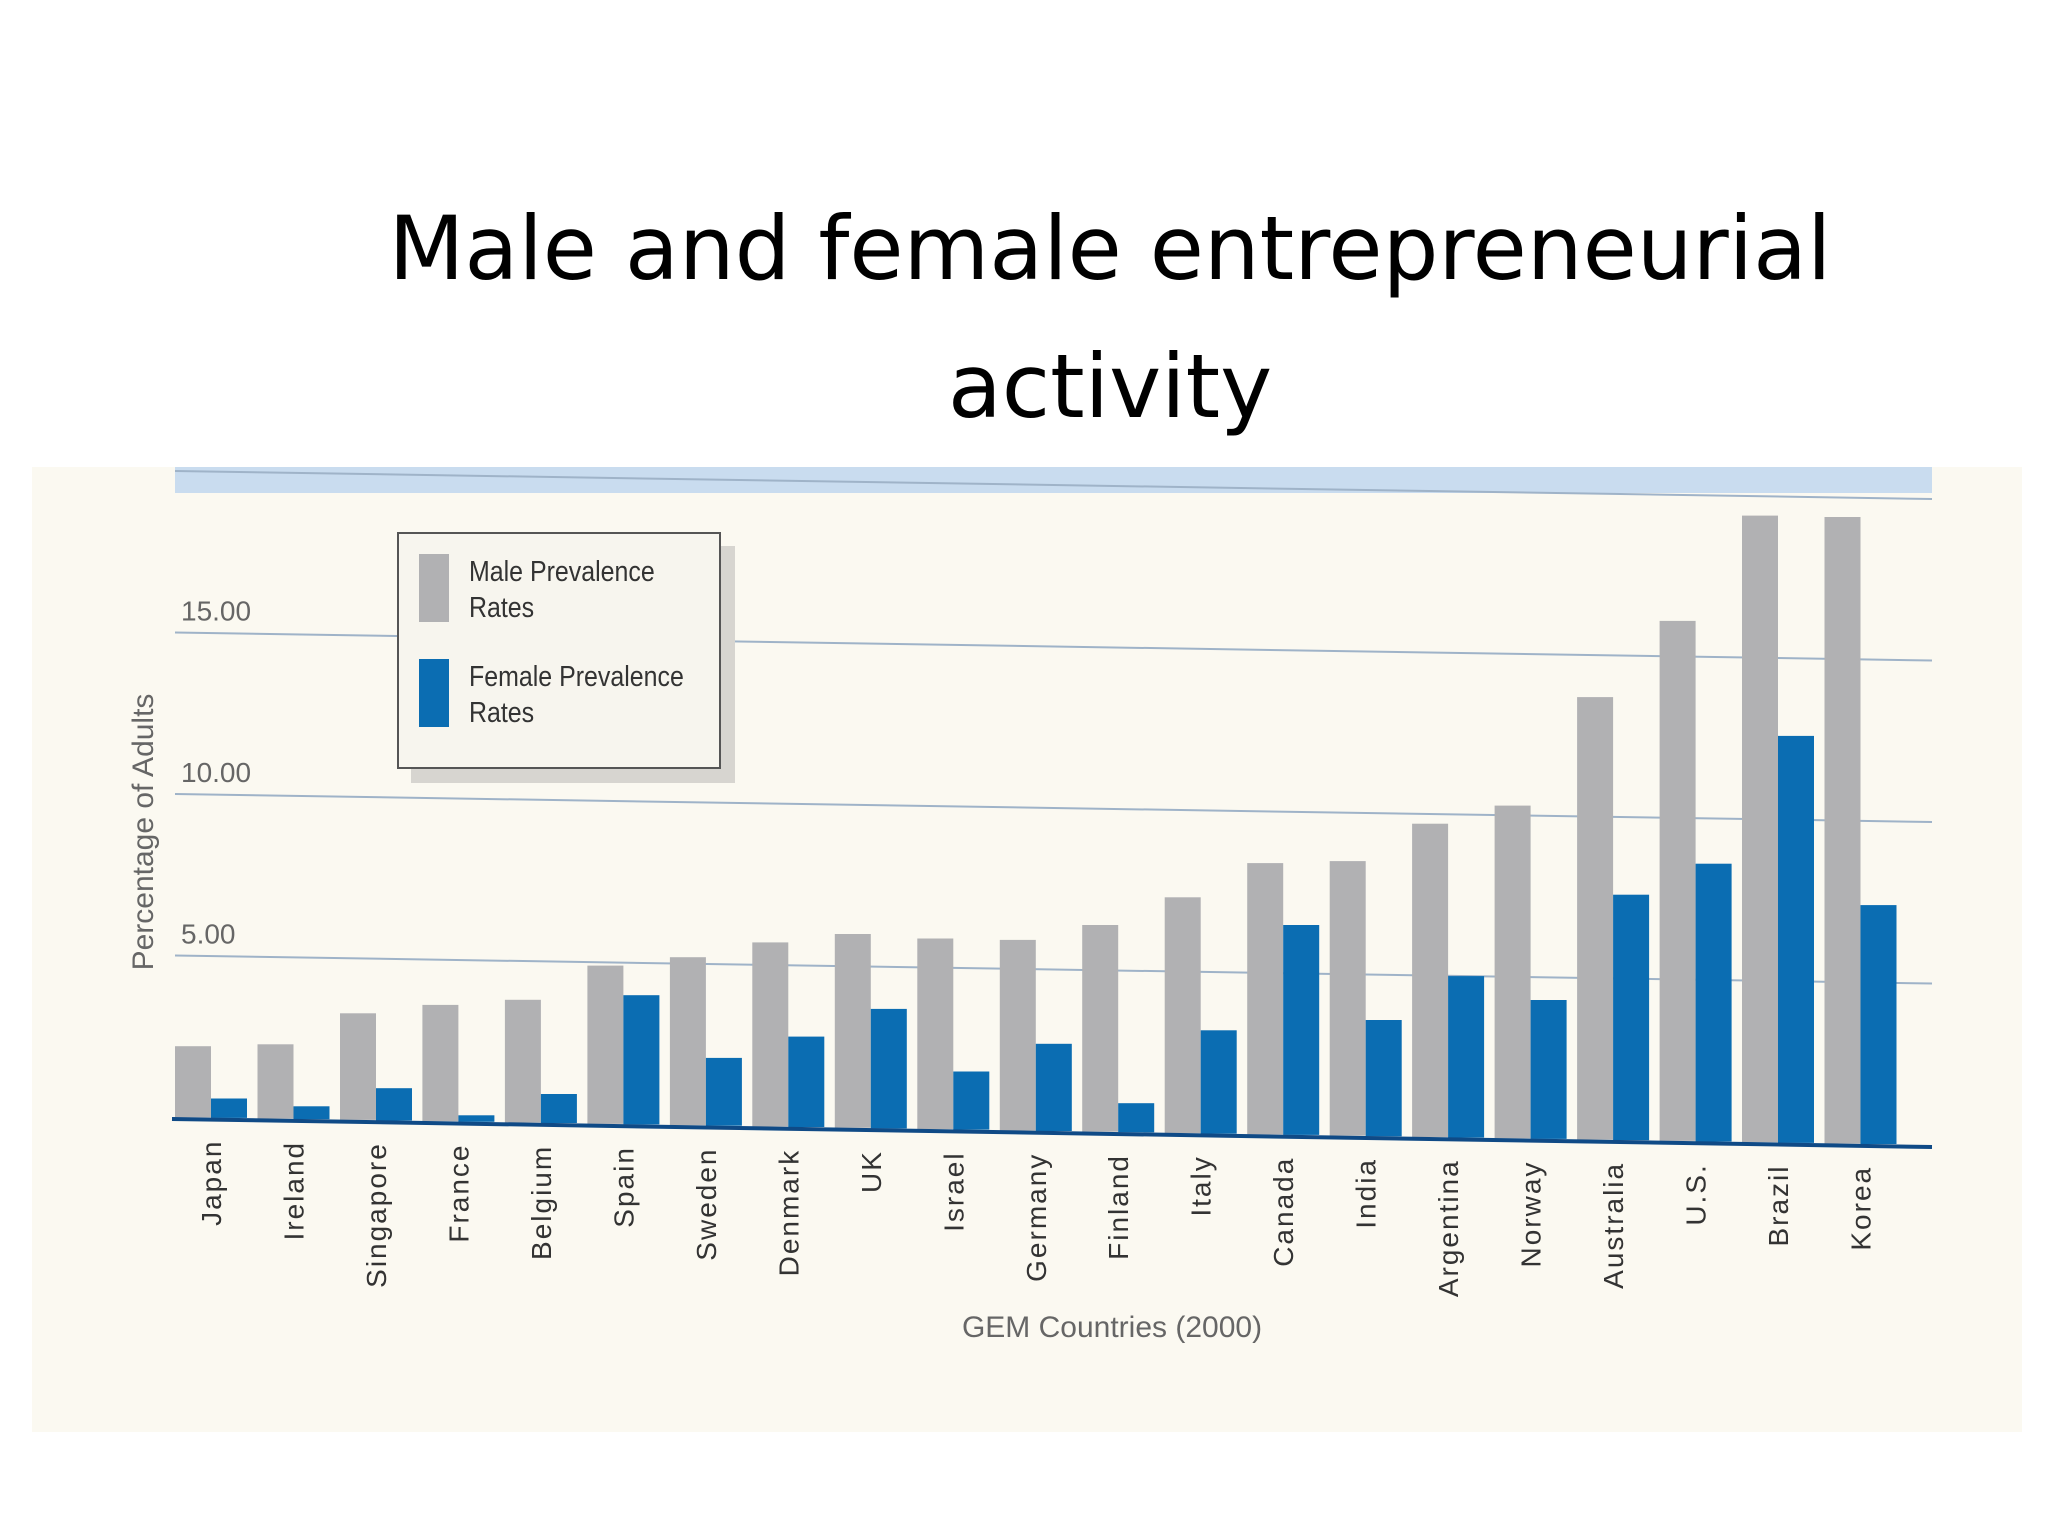  Describe the element at coordinates (458, 1193) in the screenshot. I see `x-category-label: France` at that location.